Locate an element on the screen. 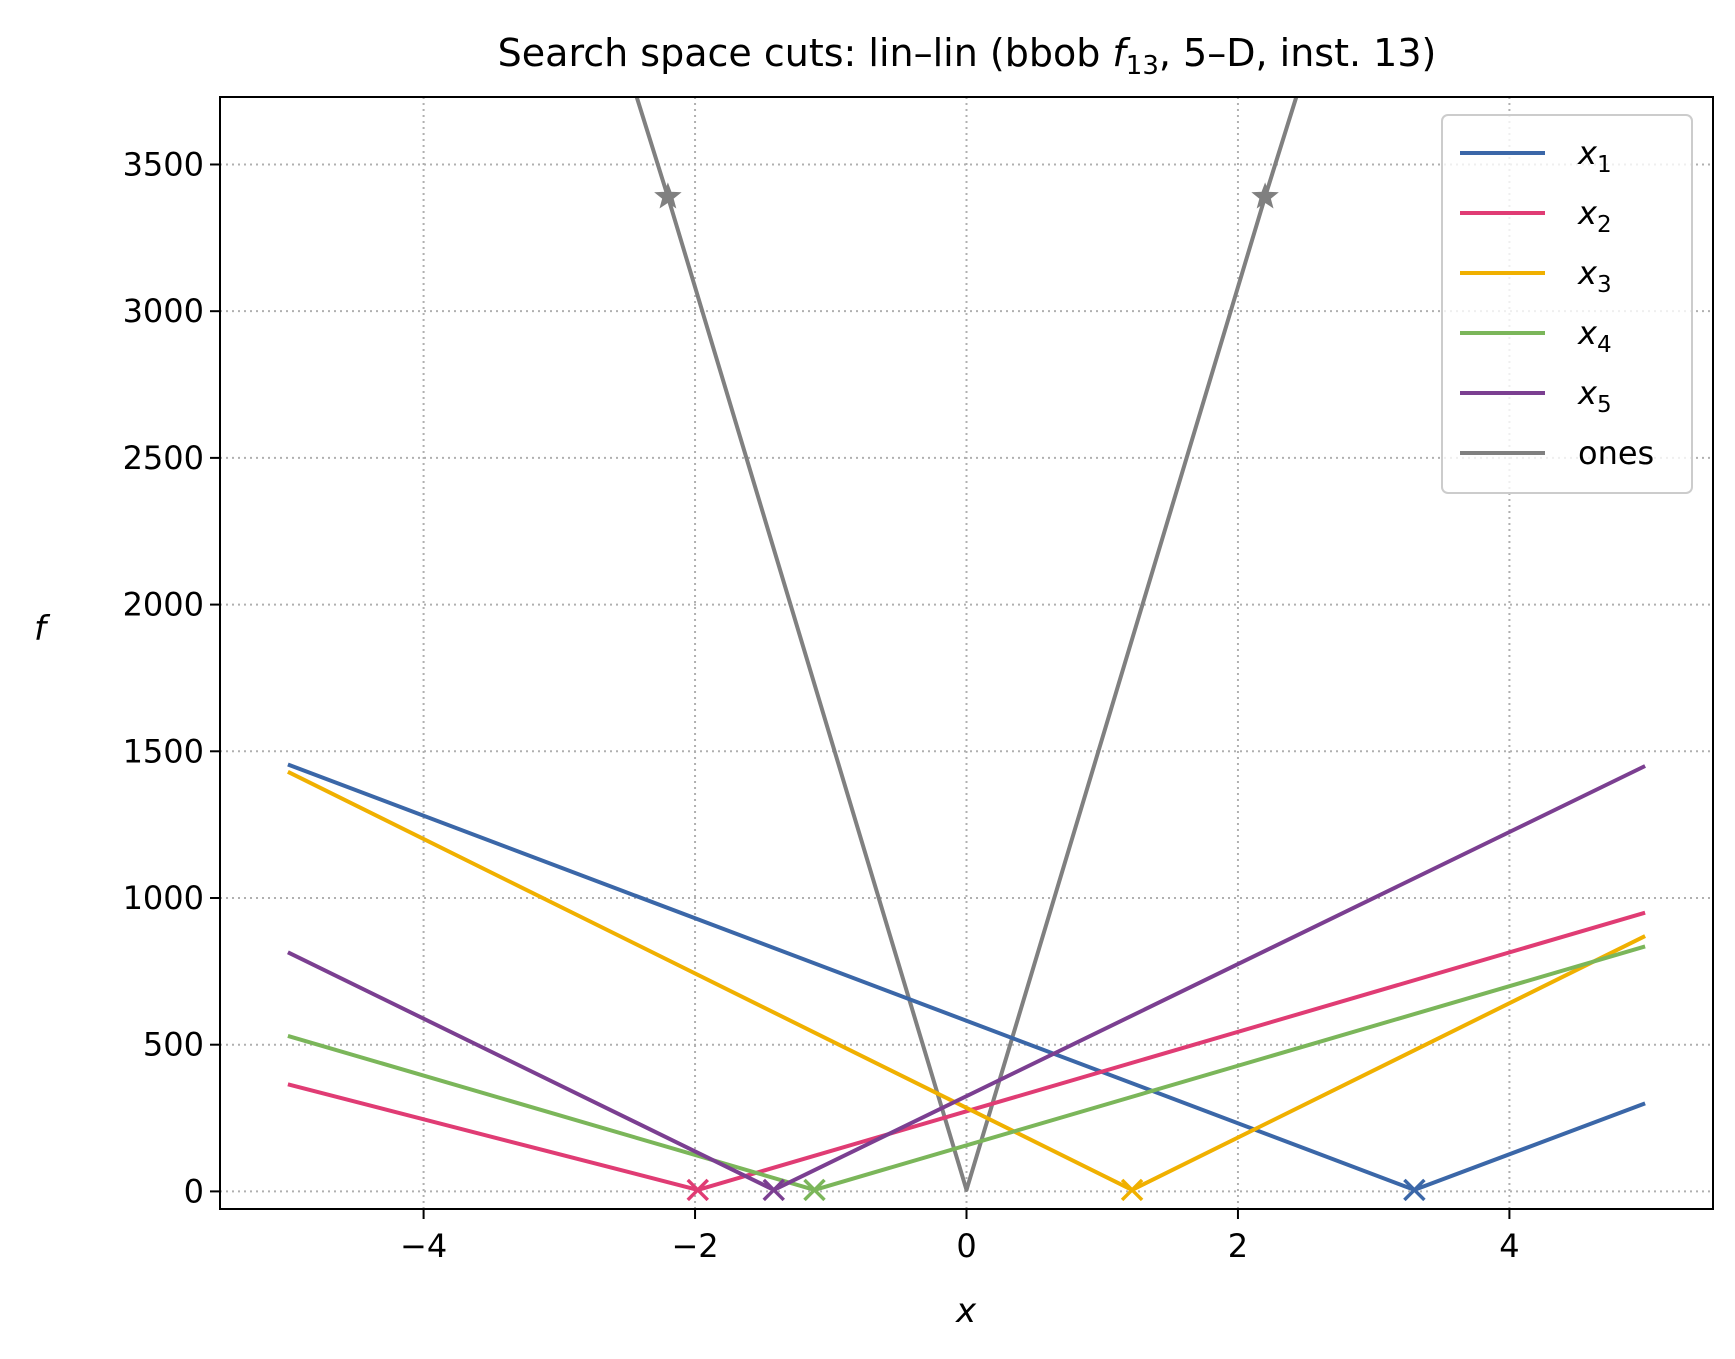 The width and height of the screenshot is (1735, 1359). minimum-marker-x3 is located at coordinates (1132, 1190).